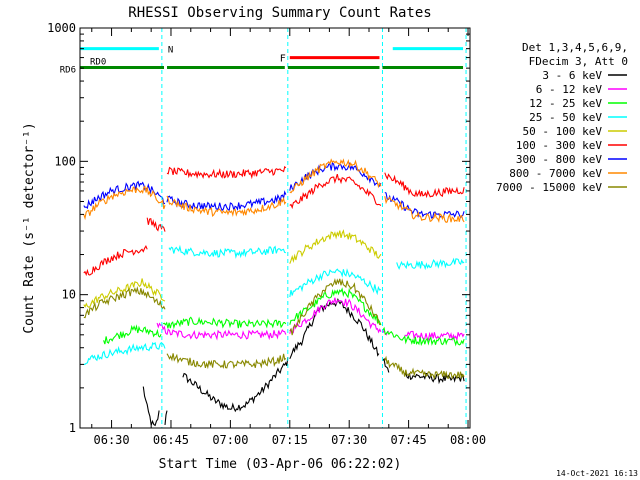  Describe the element at coordinates (559, 159) in the screenshot. I see `legend-entry-6: 300 - 800 keV` at that location.